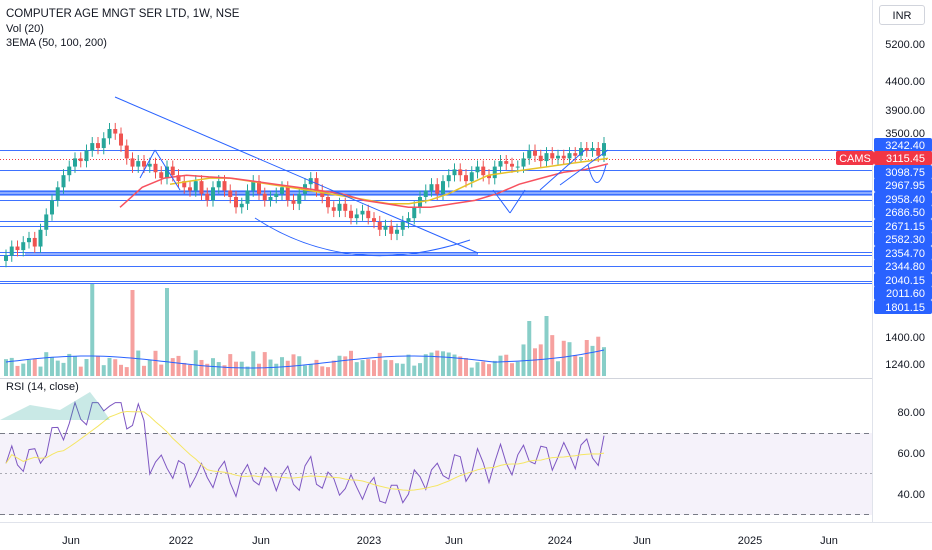 This screenshot has width=932, height=550. Describe the element at coordinates (123, 14) in the screenshot. I see `symbol-title: COMPUTER AGE MNGT SER LTD, 1W, NSE` at that location.